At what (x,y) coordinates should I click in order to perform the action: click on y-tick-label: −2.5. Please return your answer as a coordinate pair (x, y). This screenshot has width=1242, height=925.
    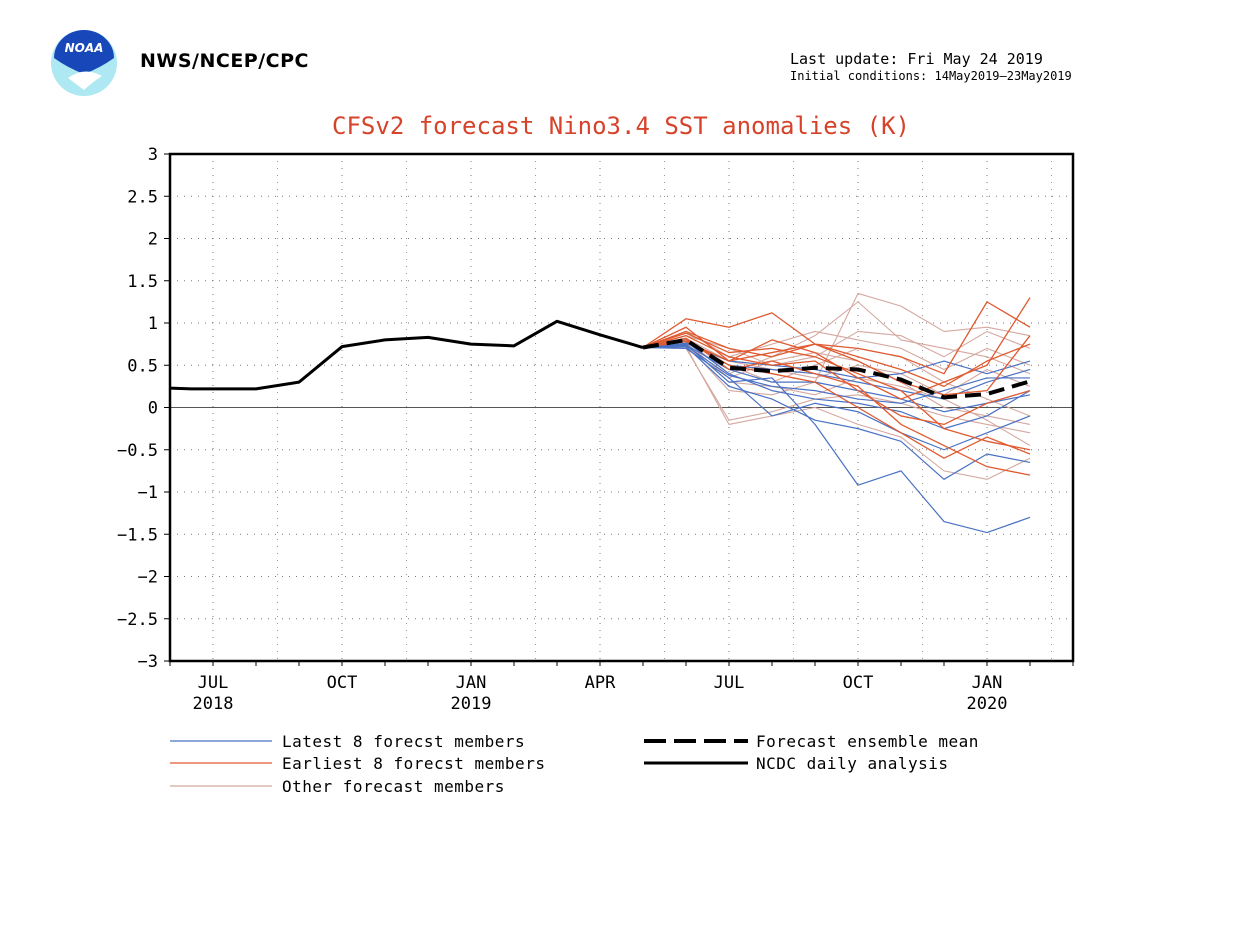
    Looking at the image, I should click on (137, 620).